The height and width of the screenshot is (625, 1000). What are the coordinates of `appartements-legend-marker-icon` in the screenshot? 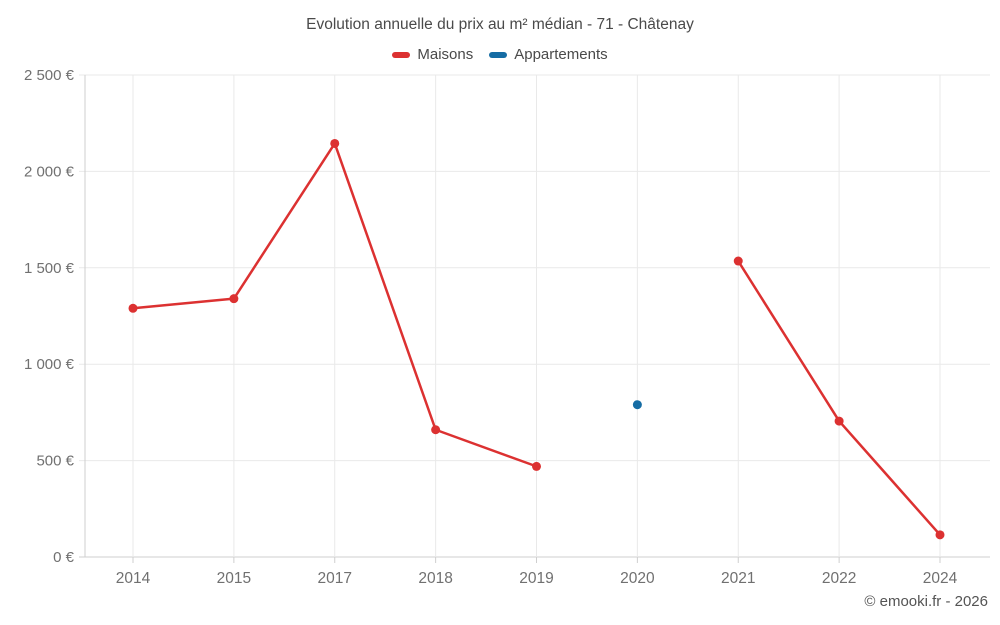 It's located at (498, 54).